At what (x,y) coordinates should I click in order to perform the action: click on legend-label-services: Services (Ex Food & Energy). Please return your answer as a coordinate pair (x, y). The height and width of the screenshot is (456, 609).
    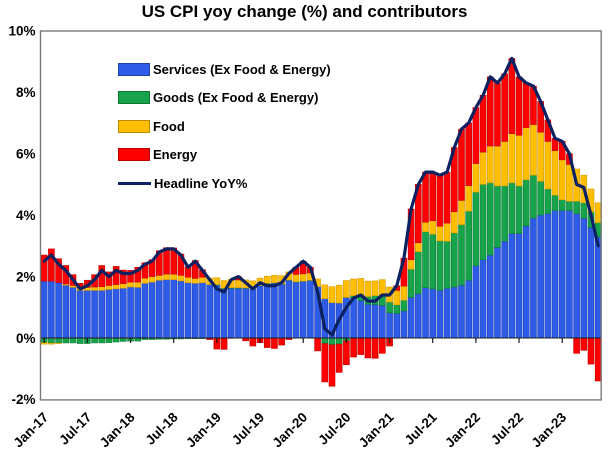
    Looking at the image, I should click on (242, 69).